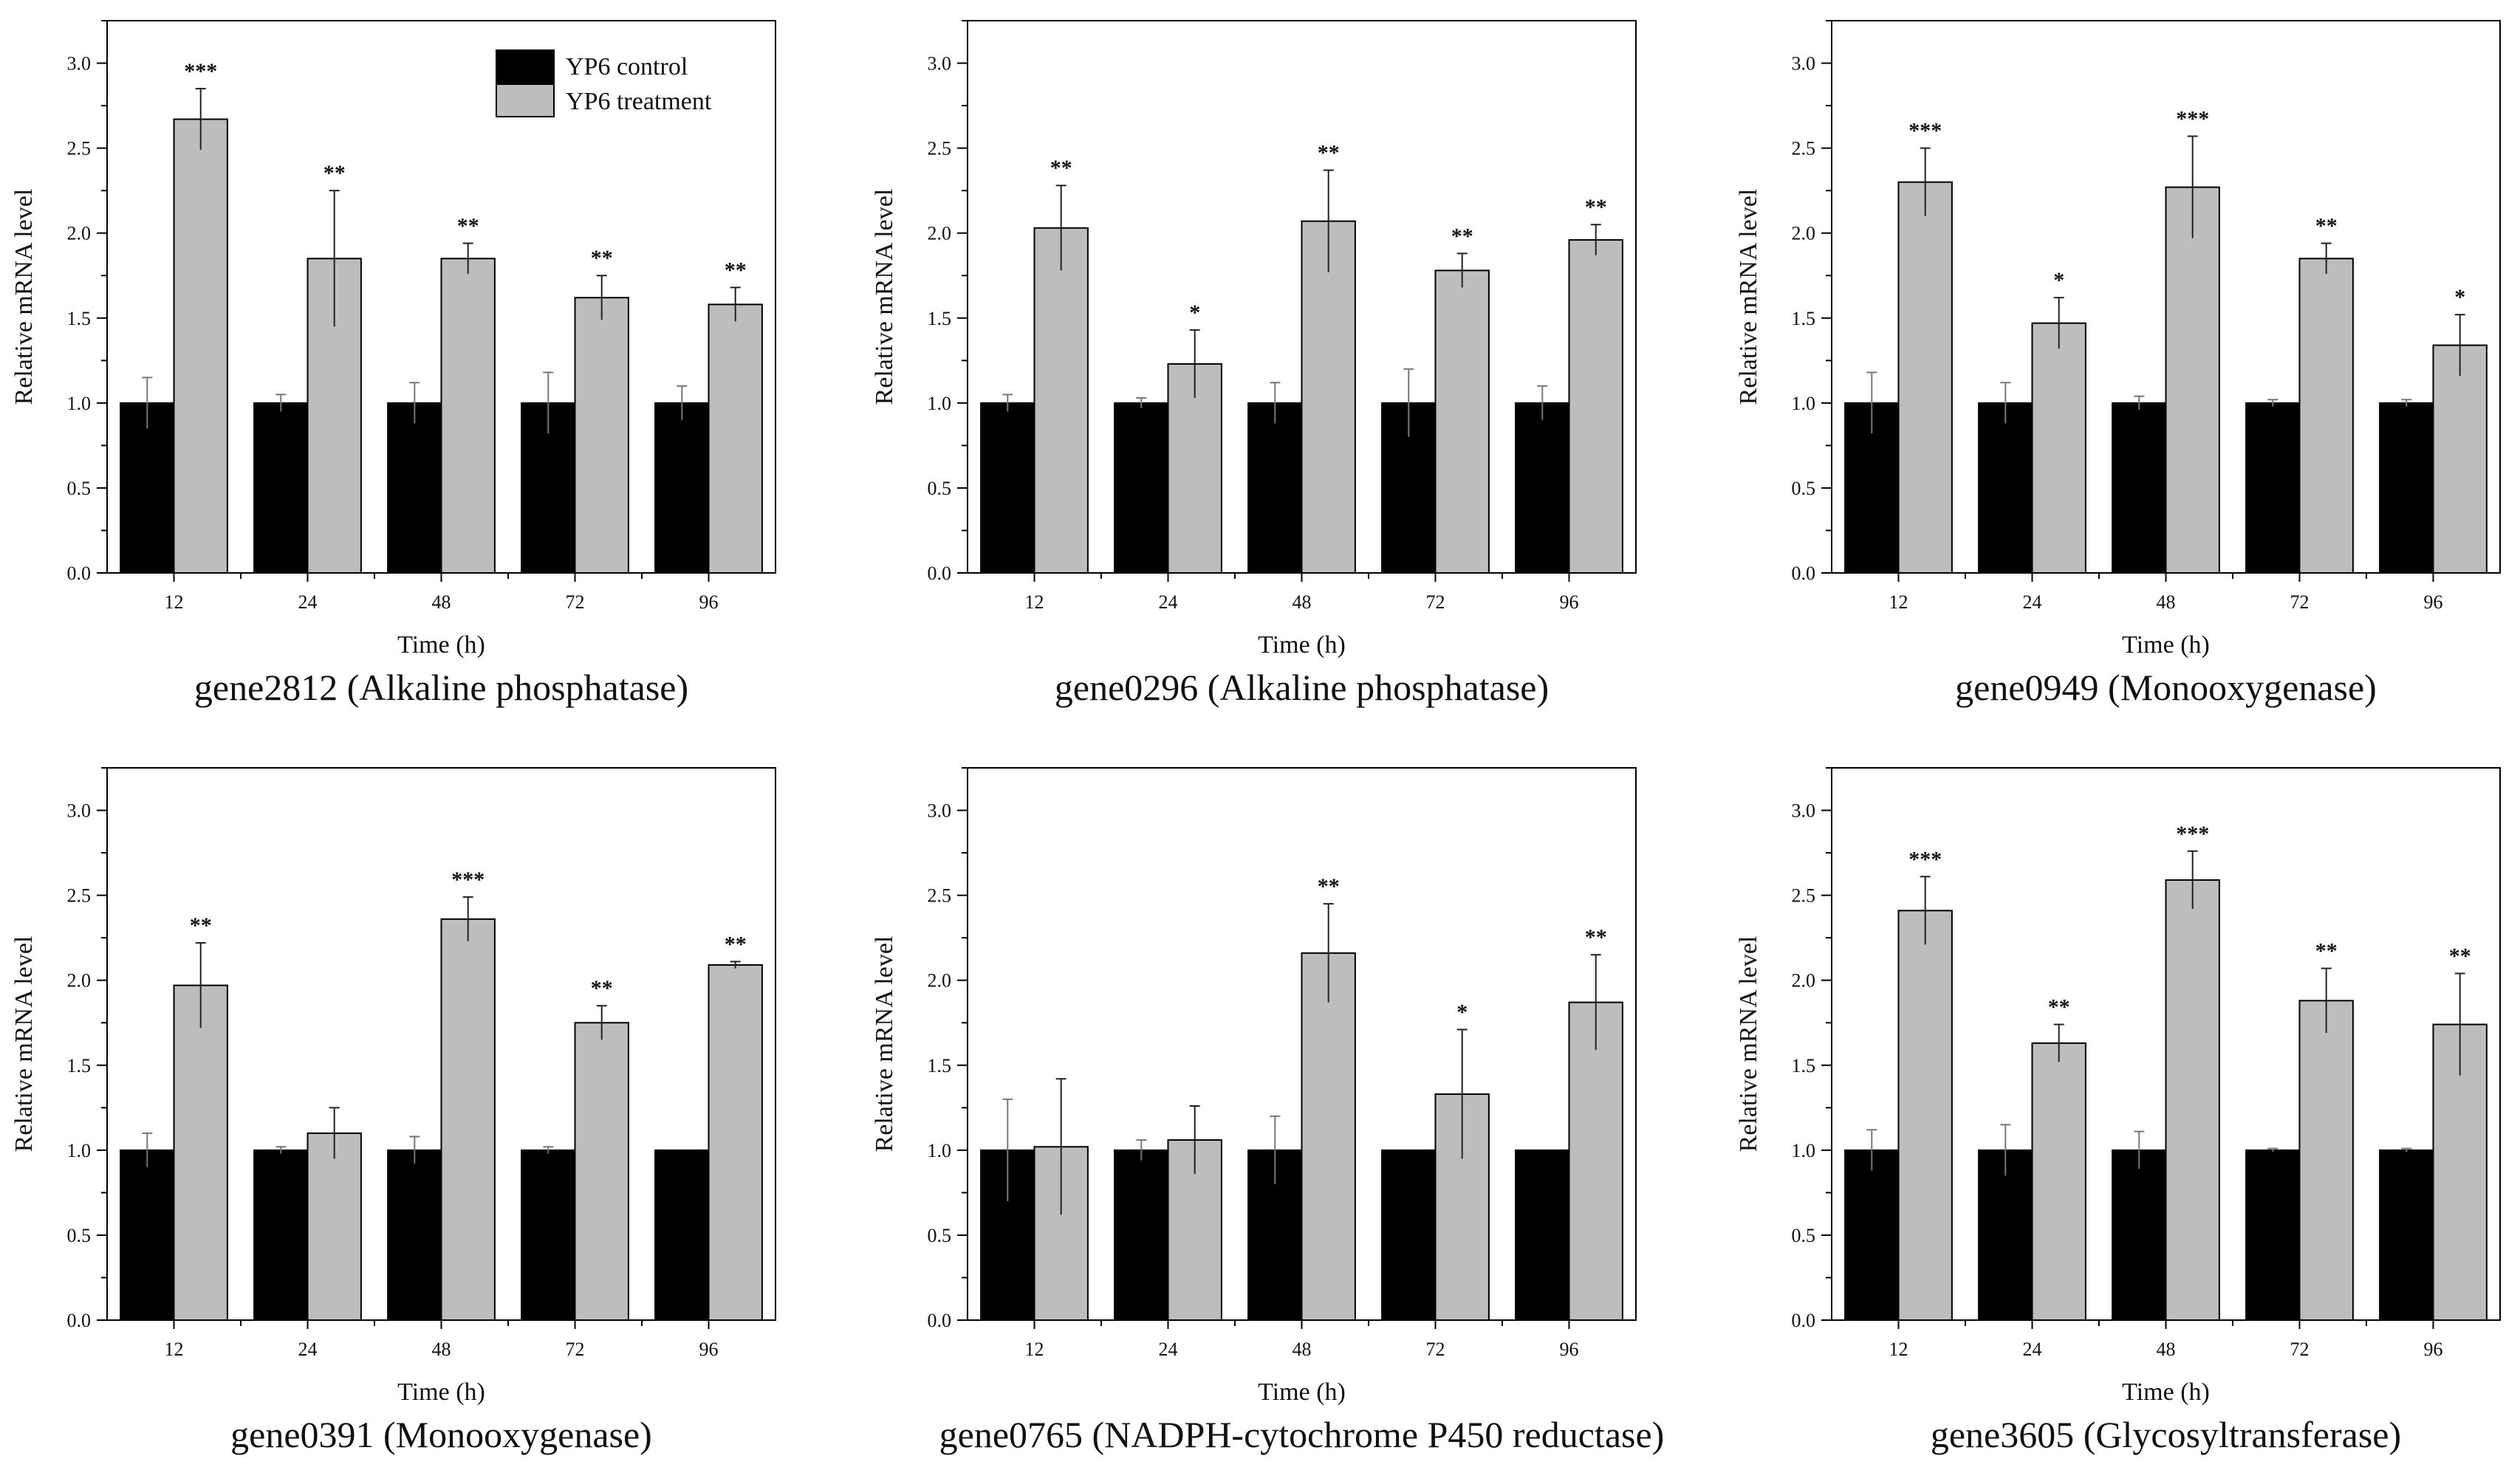  Describe the element at coordinates (627, 66) in the screenshot. I see `legend-label-control: YP6 control` at that location.